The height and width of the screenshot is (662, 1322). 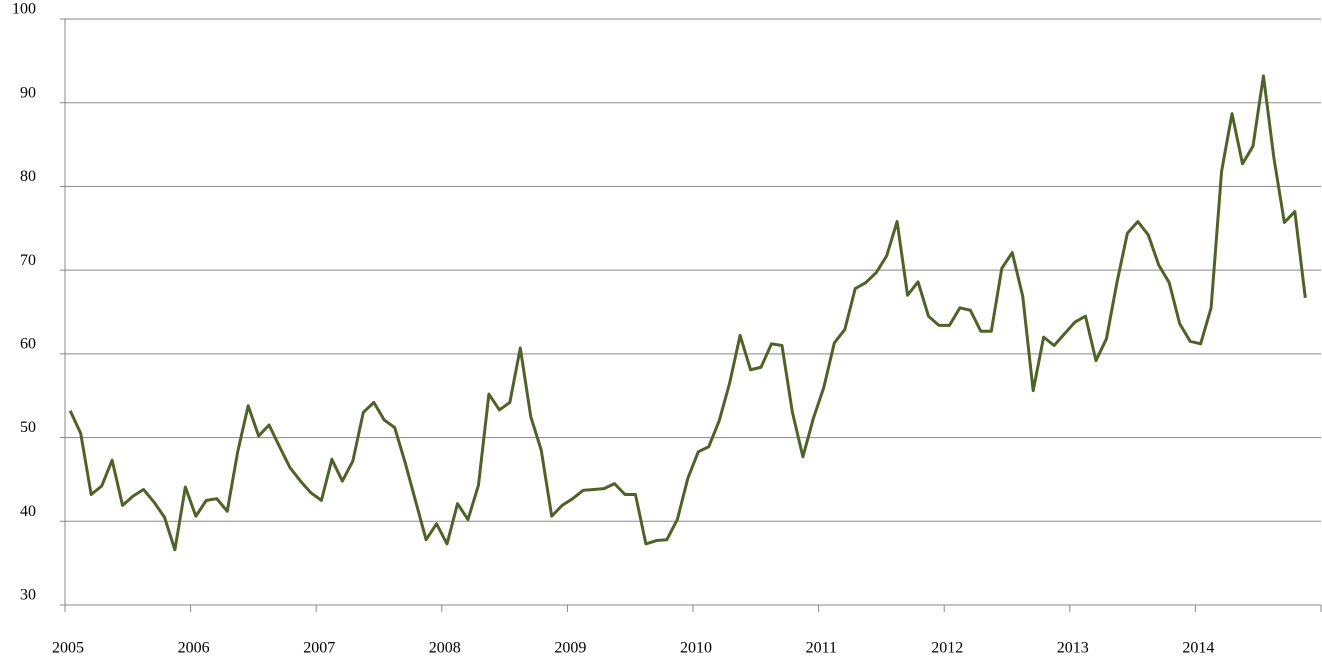 I want to click on x-tick-label: 2007, so click(x=319, y=648).